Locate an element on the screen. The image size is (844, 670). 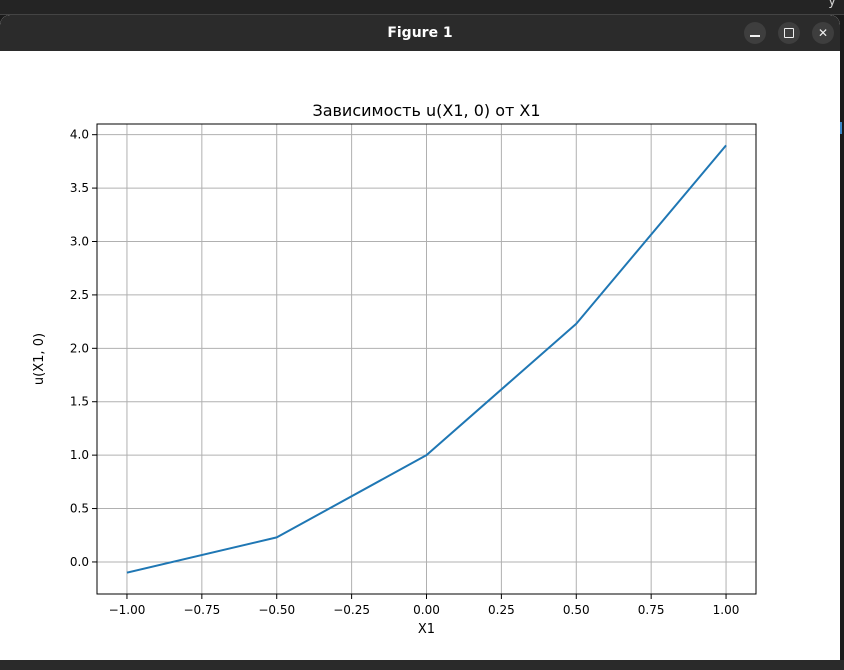
window-title: Figure 1 is located at coordinates (420, 33).